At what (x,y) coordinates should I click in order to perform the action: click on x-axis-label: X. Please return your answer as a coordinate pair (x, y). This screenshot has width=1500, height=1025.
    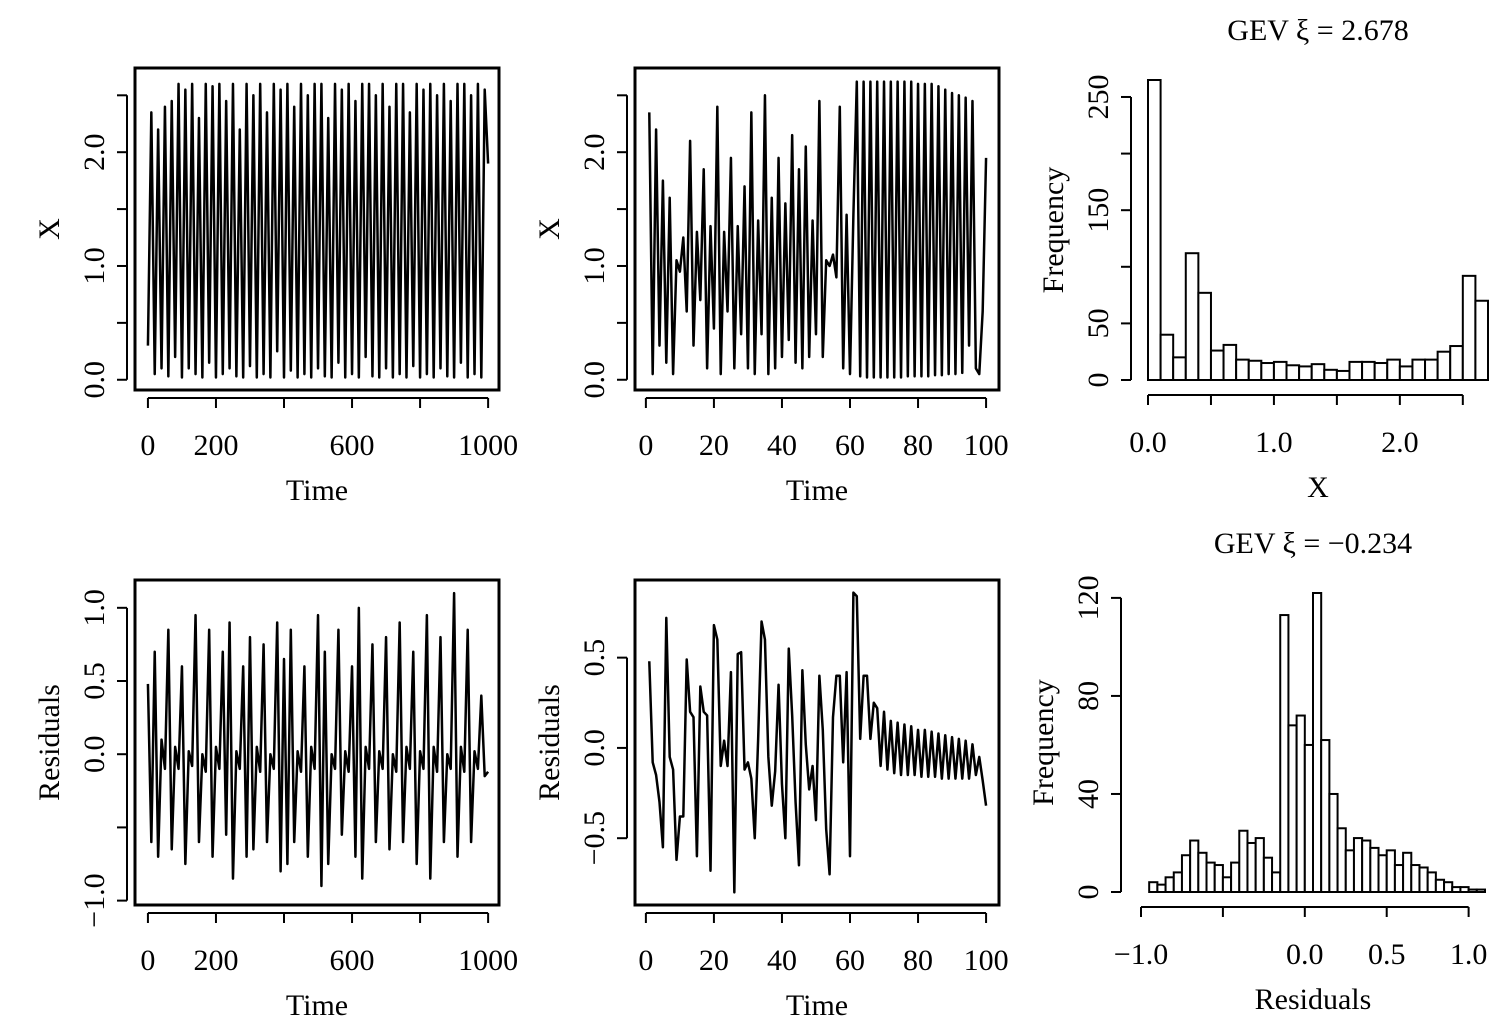
    Looking at the image, I should click on (1318, 487).